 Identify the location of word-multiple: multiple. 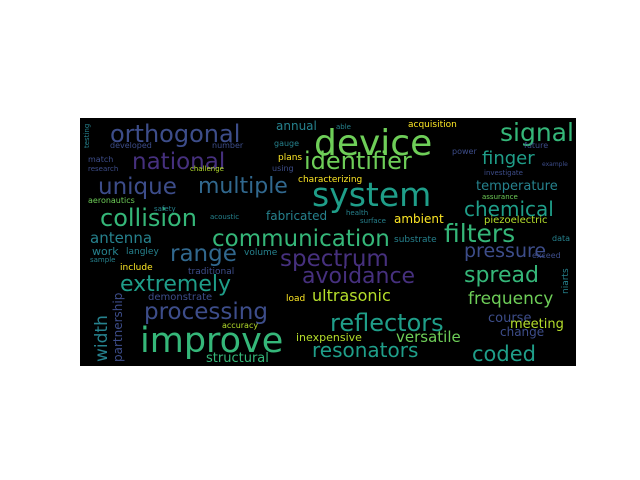
(243, 186).